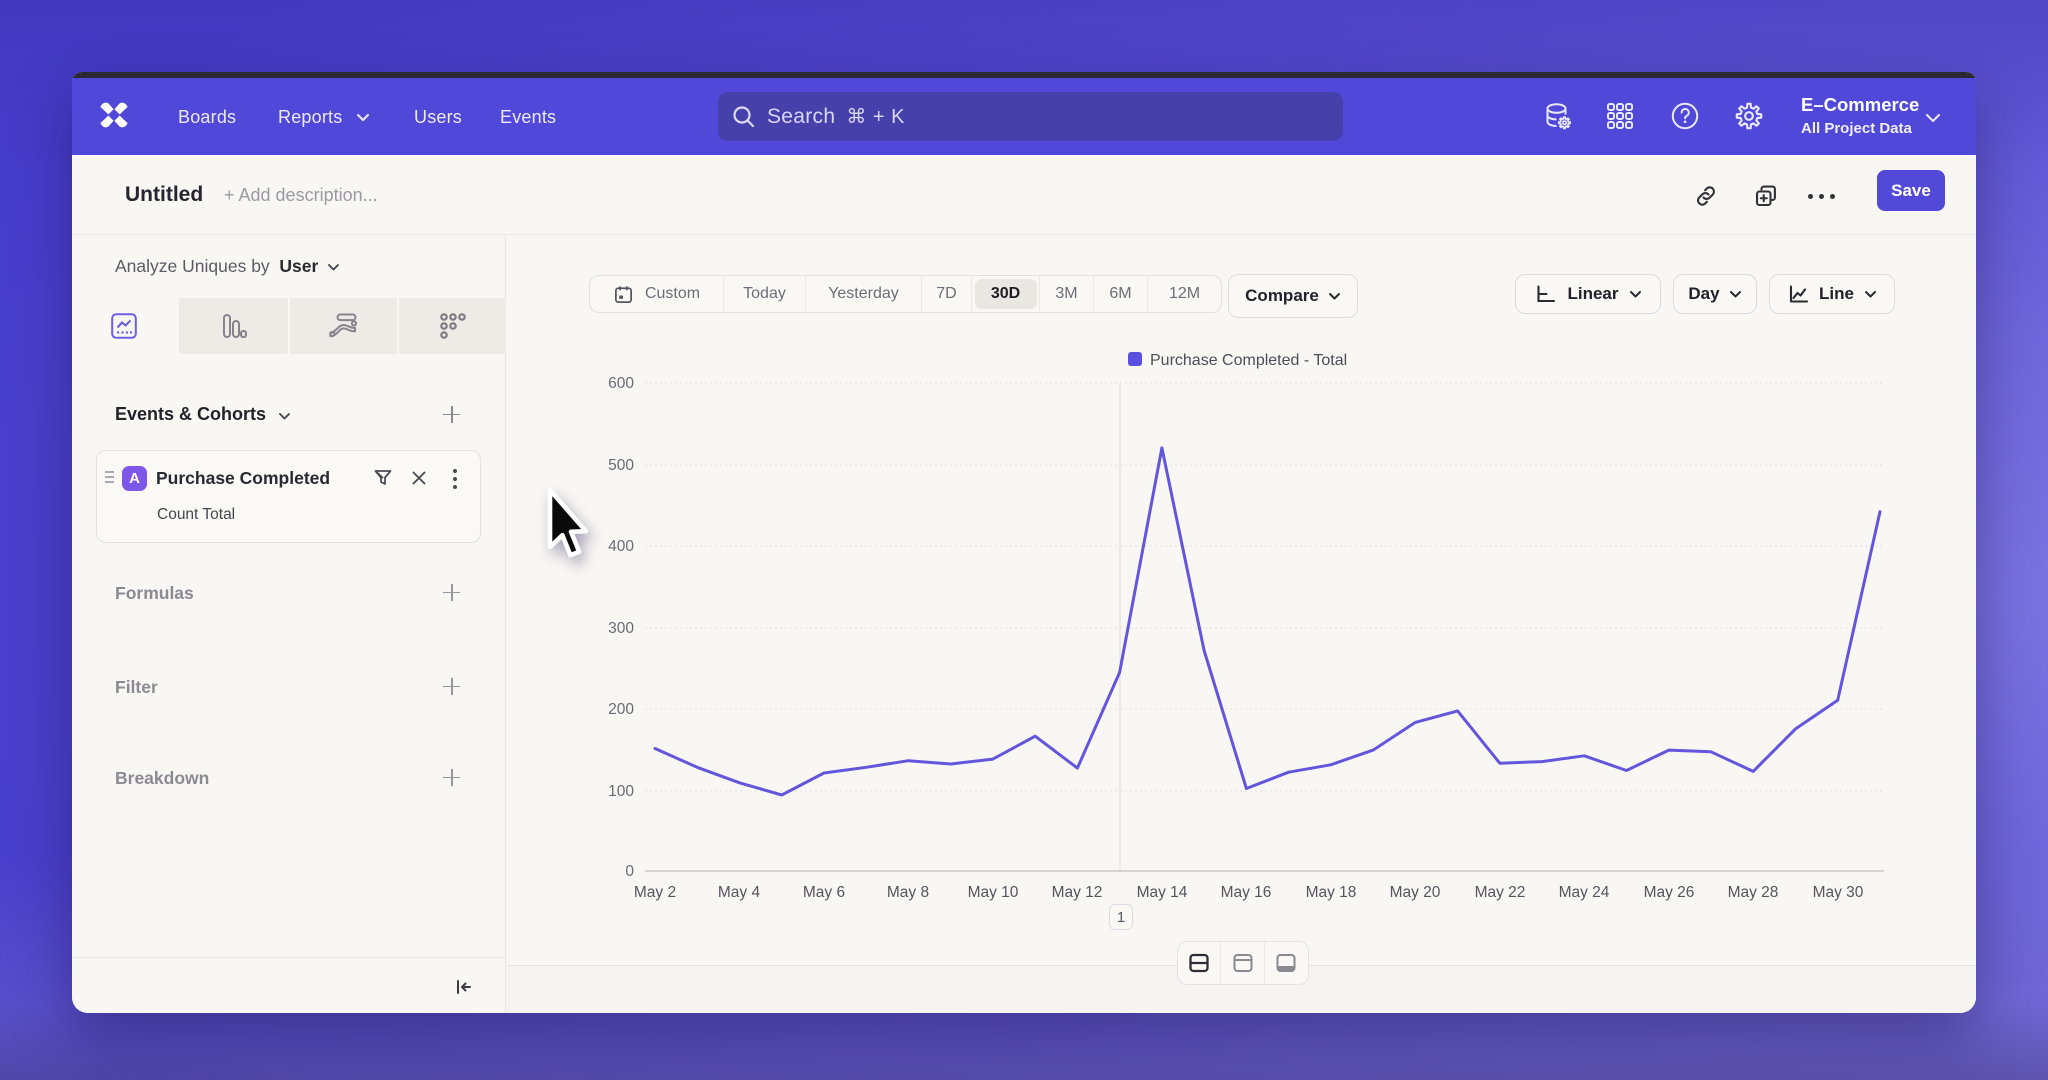  Describe the element at coordinates (1669, 892) in the screenshot. I see `svg-text: May 26` at that location.